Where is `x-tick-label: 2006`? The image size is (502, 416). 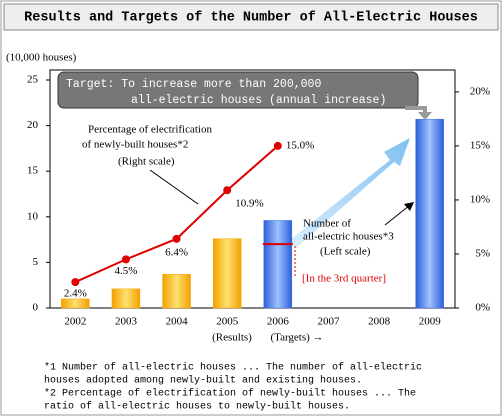
x-tick-label: 2006 is located at coordinates (278, 322).